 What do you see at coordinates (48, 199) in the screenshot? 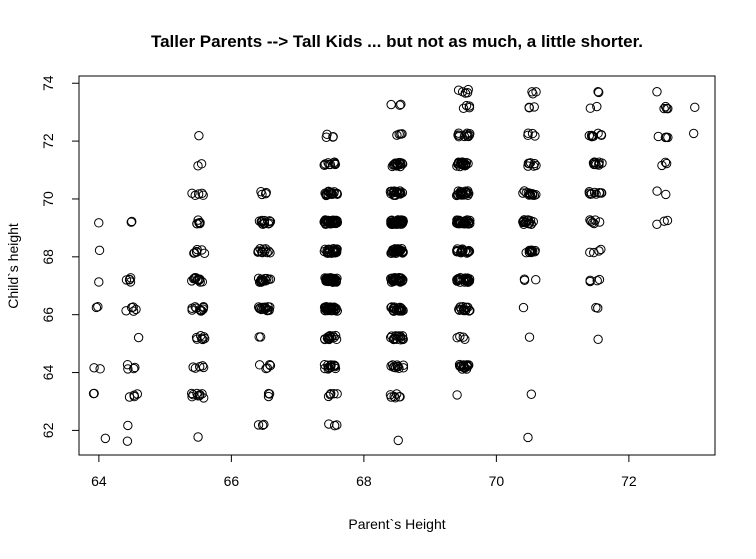
I see `y-tick-label: 70` at bounding box center [48, 199].